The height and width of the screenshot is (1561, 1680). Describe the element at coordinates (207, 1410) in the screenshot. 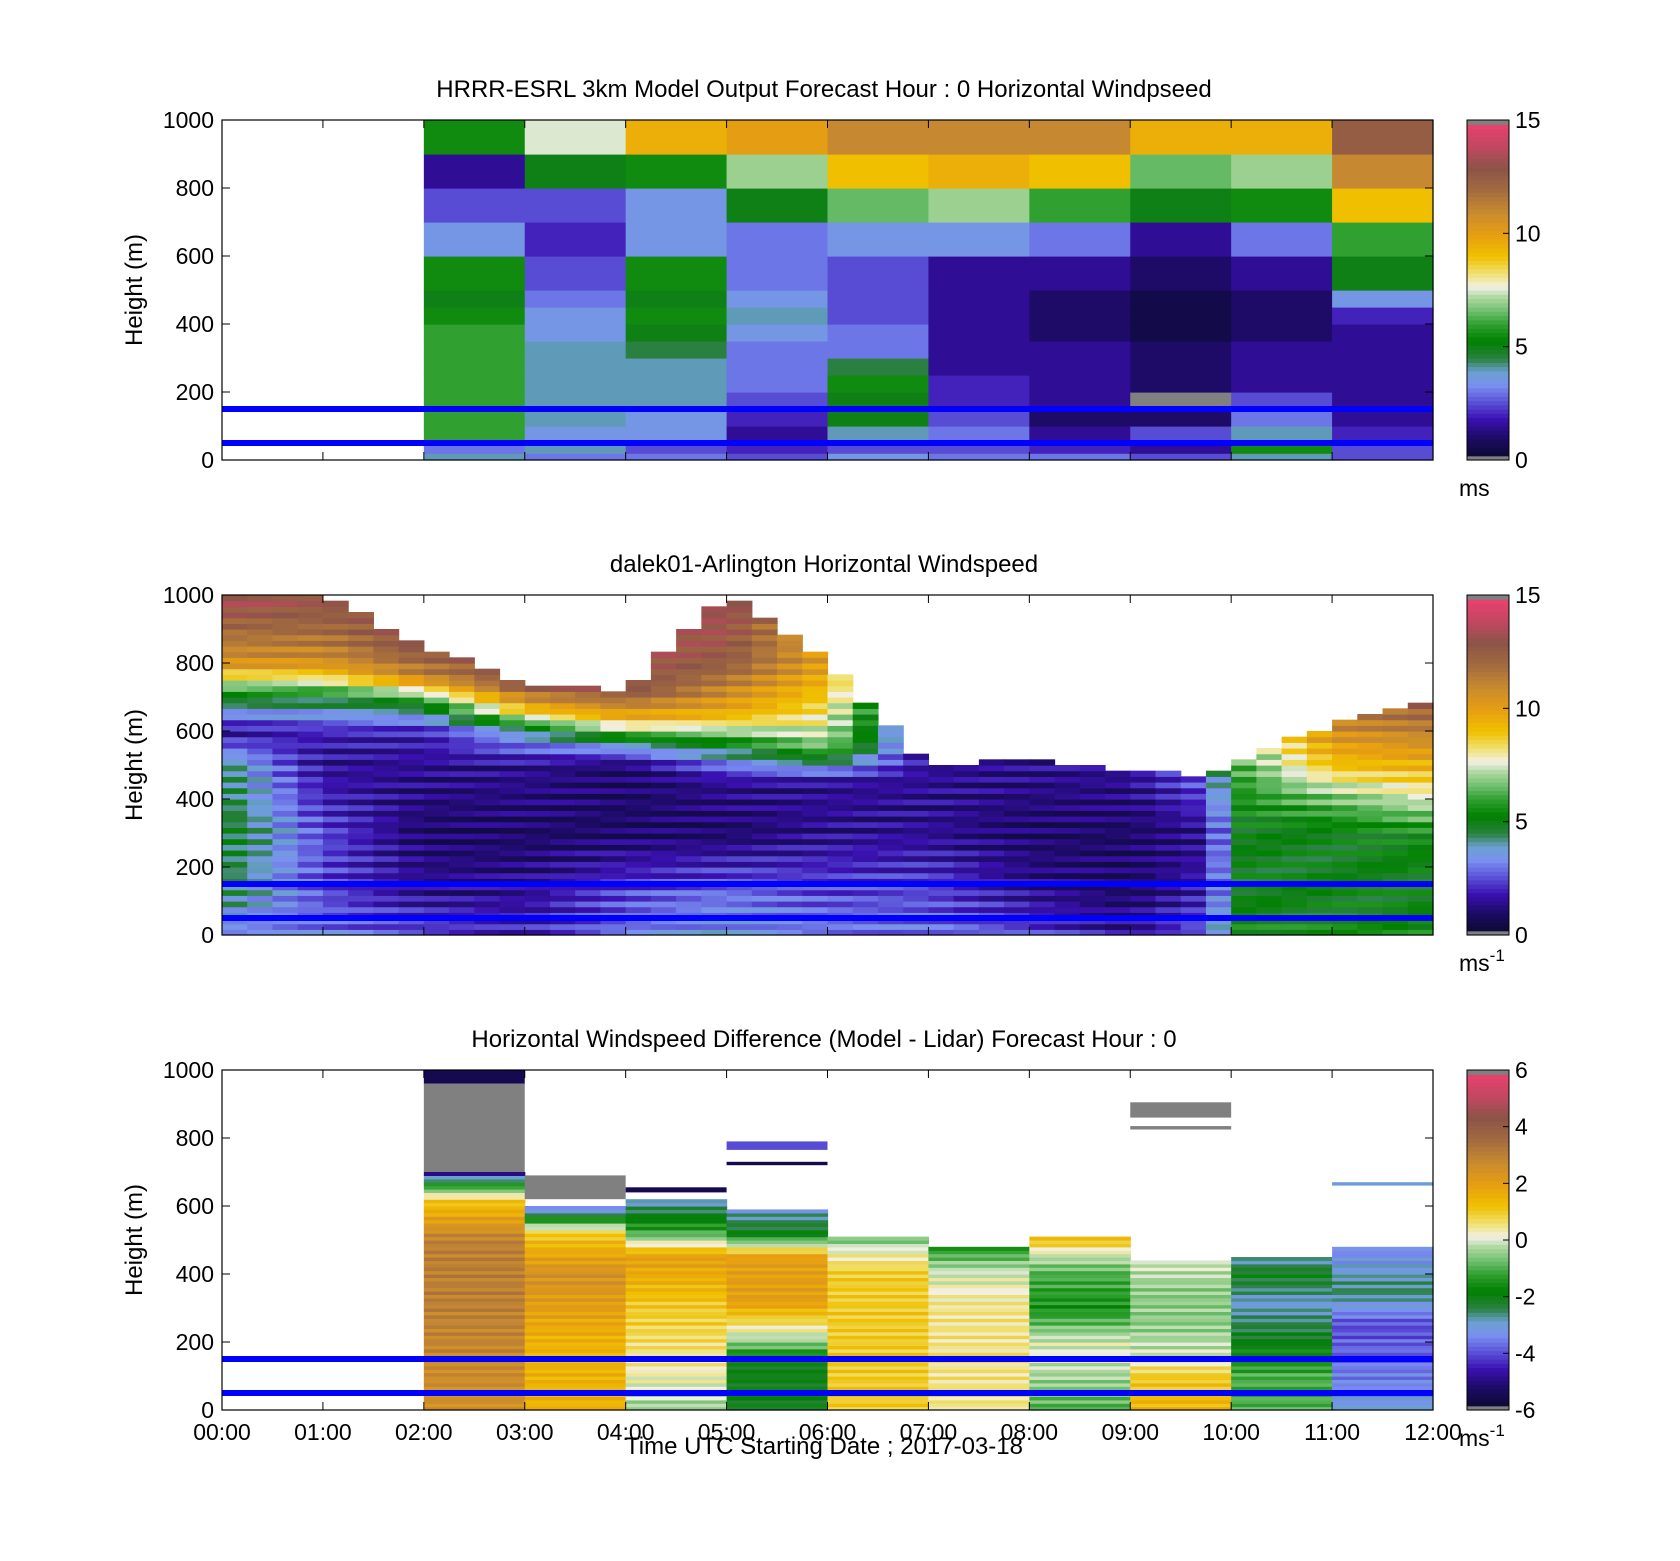

I see `y-tick-label: 0` at that location.